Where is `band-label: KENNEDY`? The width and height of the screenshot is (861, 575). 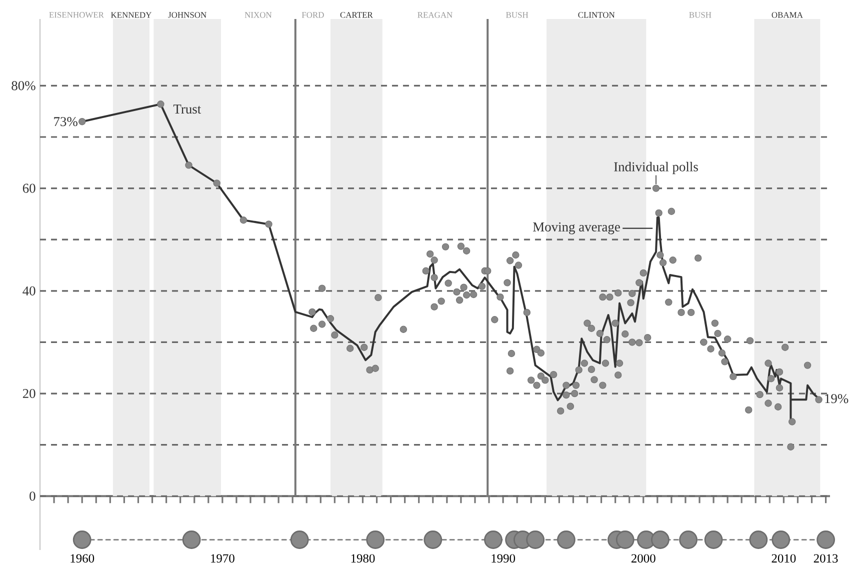 band-label: KENNEDY is located at coordinates (131, 15).